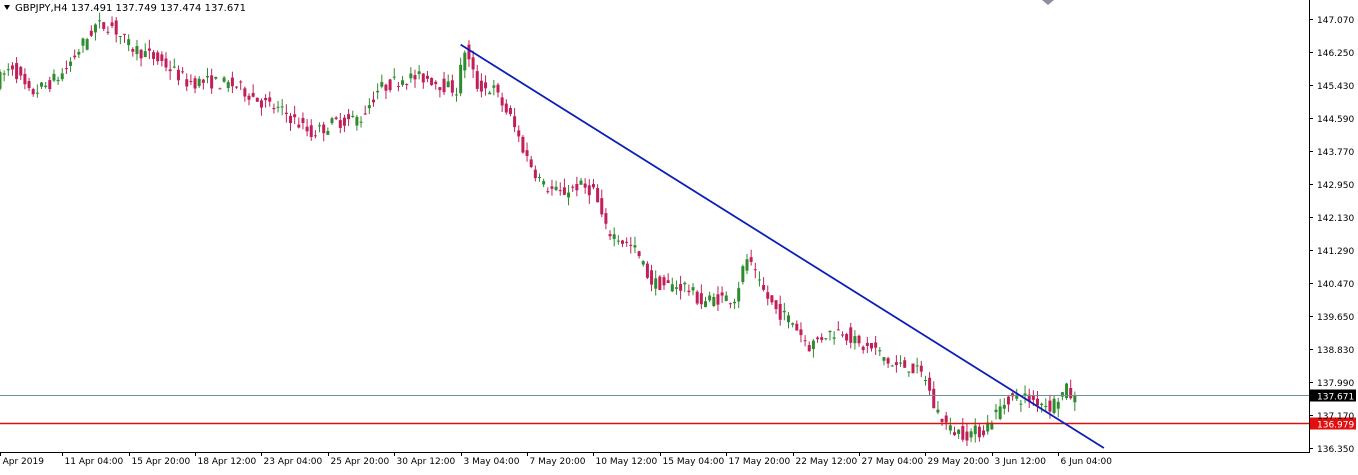 This screenshot has width=1358, height=475. What do you see at coordinates (1335, 153) in the screenshot?
I see `price-tick-label: 143.770` at bounding box center [1335, 153].